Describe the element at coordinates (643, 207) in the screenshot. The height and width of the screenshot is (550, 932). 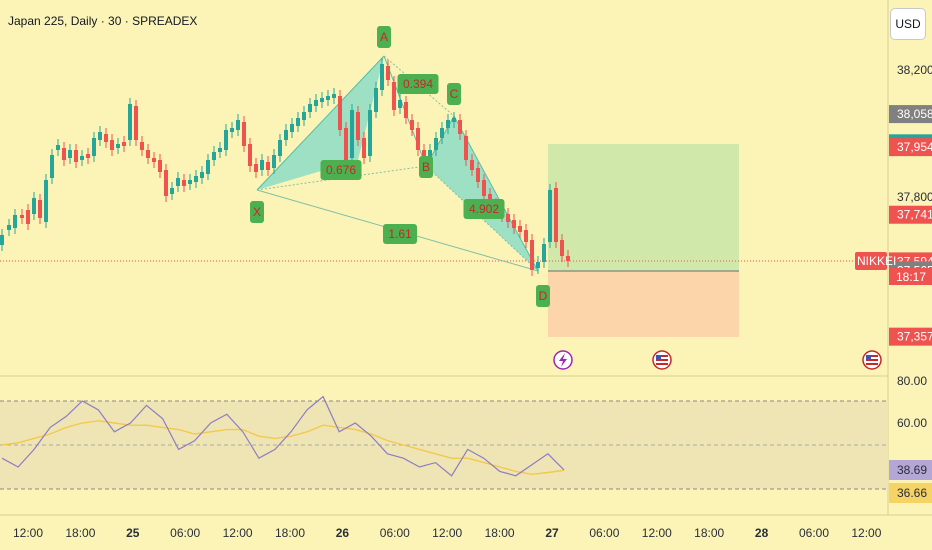
I see `target-zone` at that location.